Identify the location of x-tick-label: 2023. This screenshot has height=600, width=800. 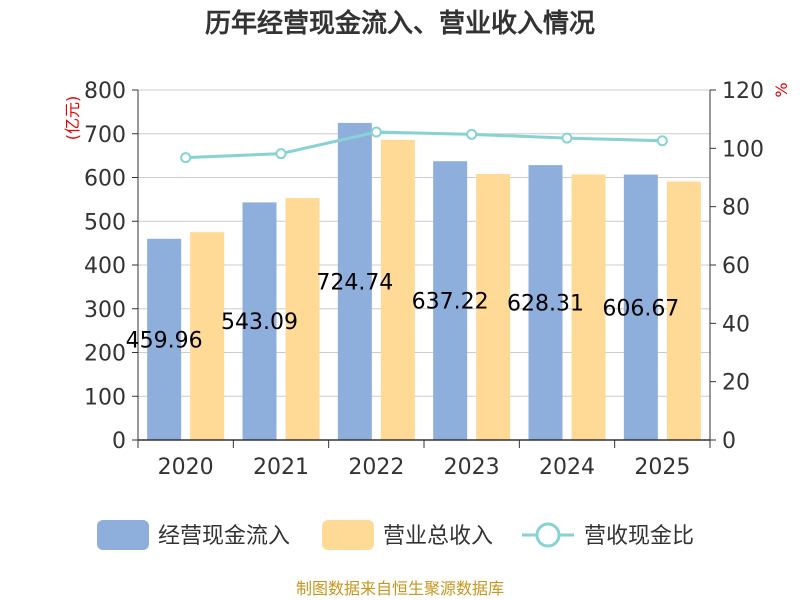
(472, 467).